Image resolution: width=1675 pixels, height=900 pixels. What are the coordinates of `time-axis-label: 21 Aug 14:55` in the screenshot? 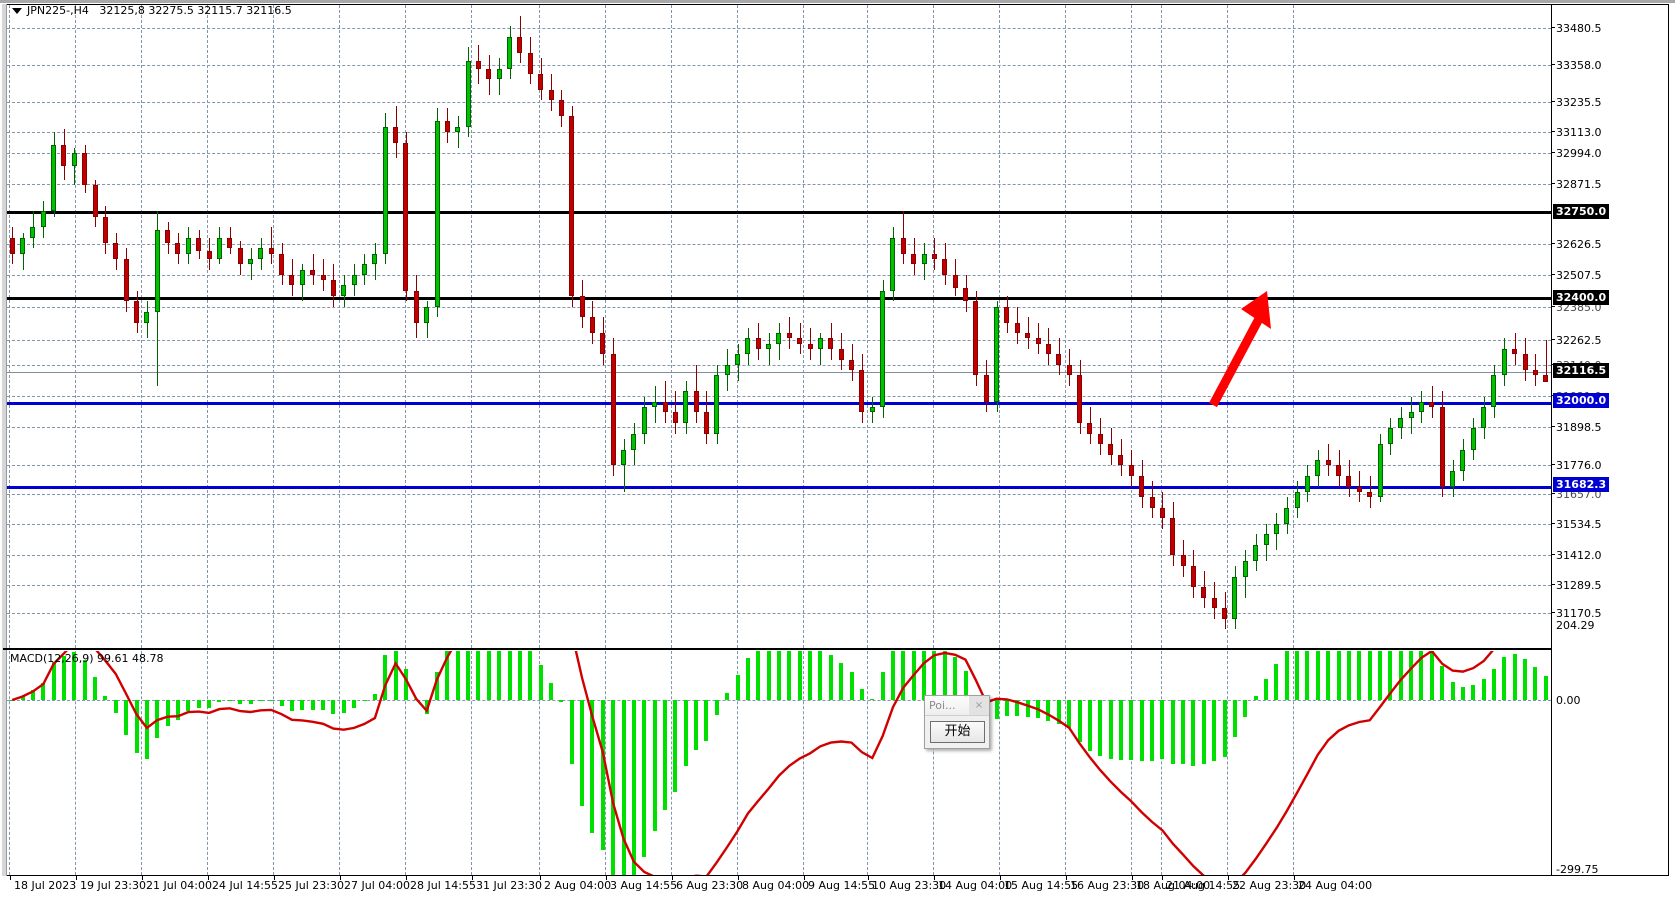 It's located at (1203, 885).